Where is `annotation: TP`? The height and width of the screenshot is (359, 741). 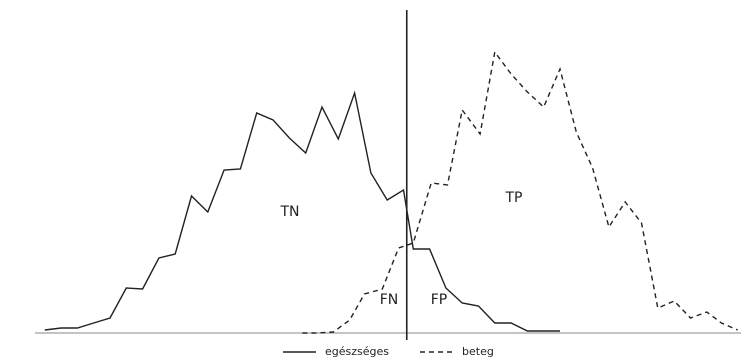
annotation: TP is located at coordinates (514, 198).